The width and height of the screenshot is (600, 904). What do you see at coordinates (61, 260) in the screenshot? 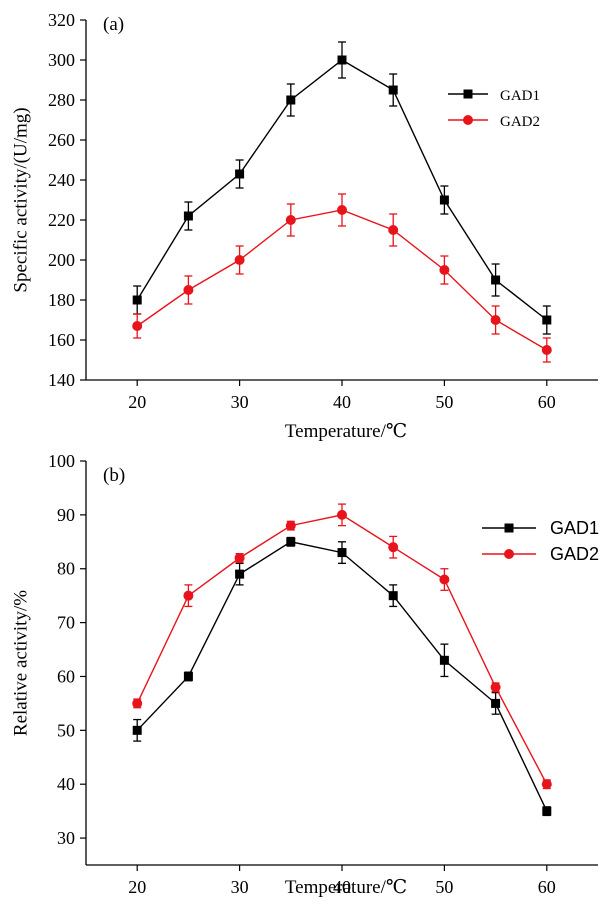
I see `y-tick-label: 200` at bounding box center [61, 260].